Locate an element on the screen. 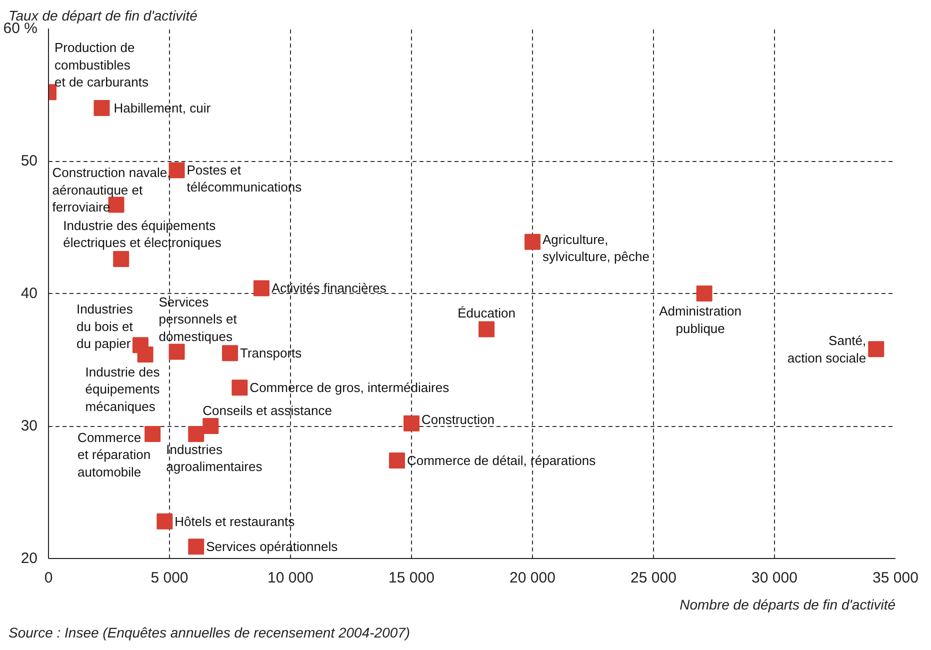 The height and width of the screenshot is (650, 931). y-tick-label: 20 is located at coordinates (29, 558).